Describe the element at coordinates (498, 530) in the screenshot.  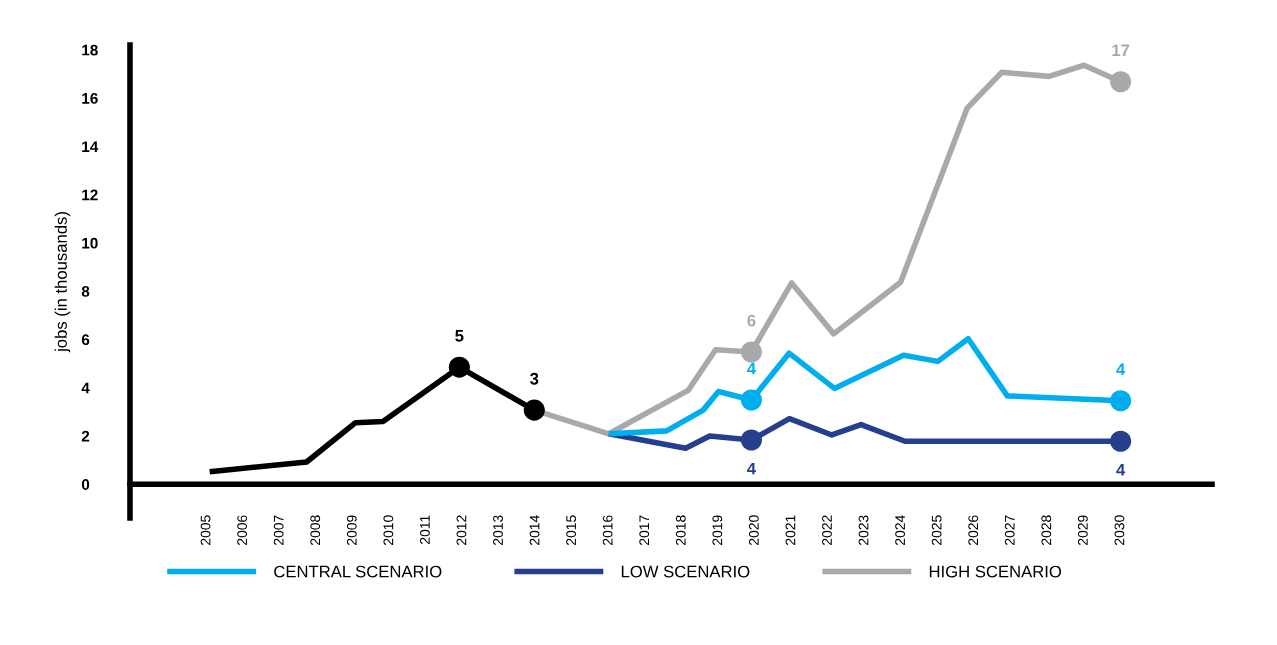
I see `x-tick-label: 2013` at that location.